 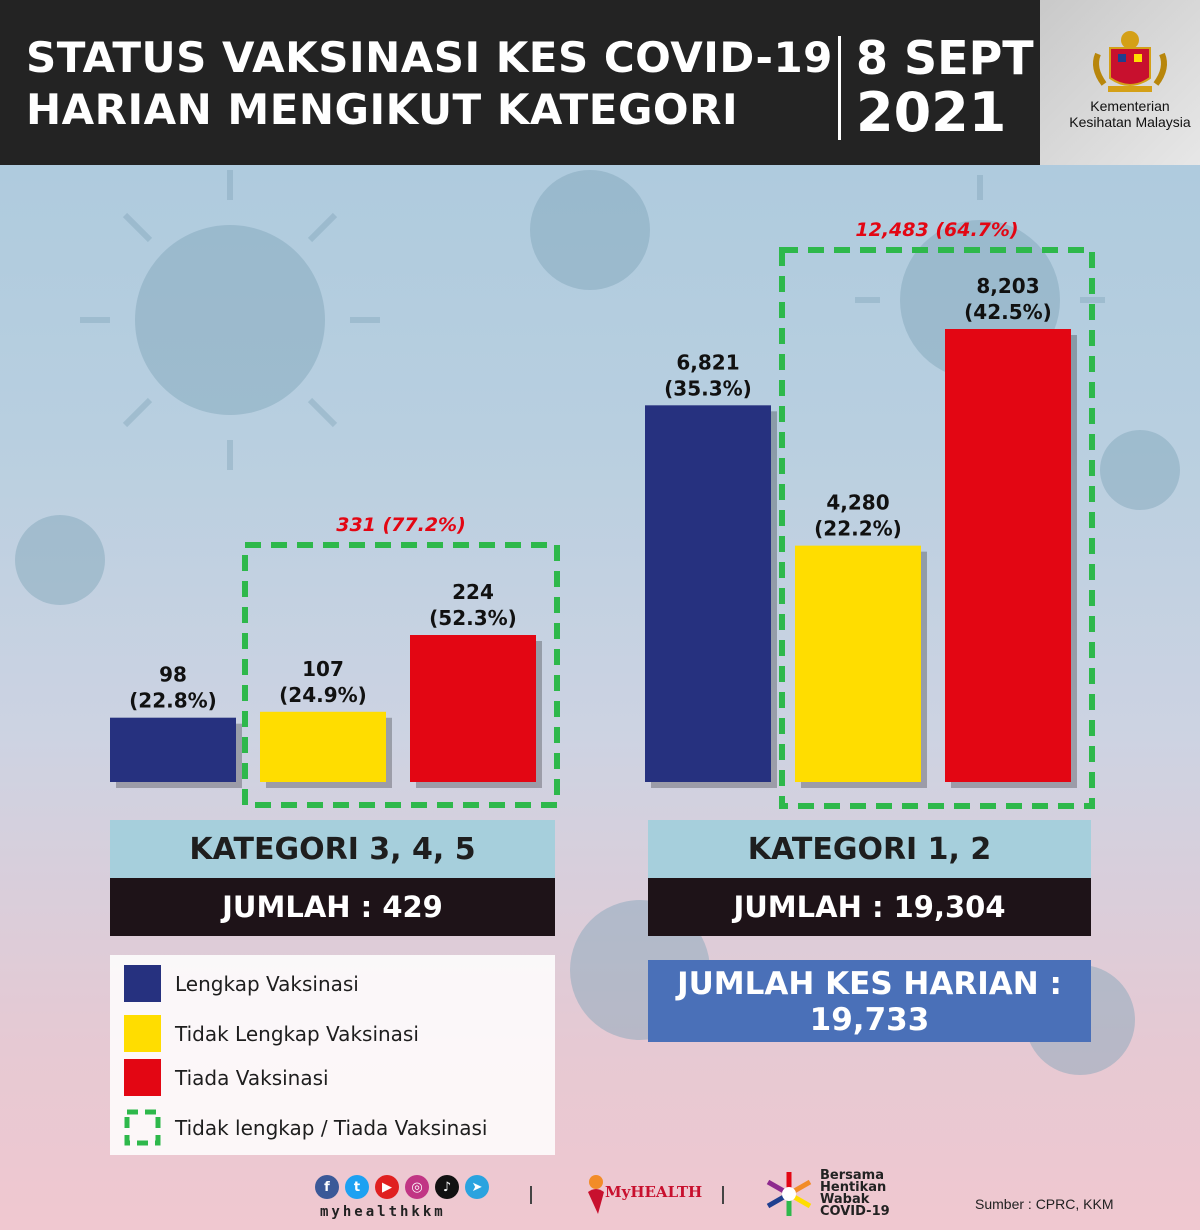 What do you see at coordinates (1008, 312) in the screenshot?
I see `bar-percent-label: (42.5%)` at bounding box center [1008, 312].